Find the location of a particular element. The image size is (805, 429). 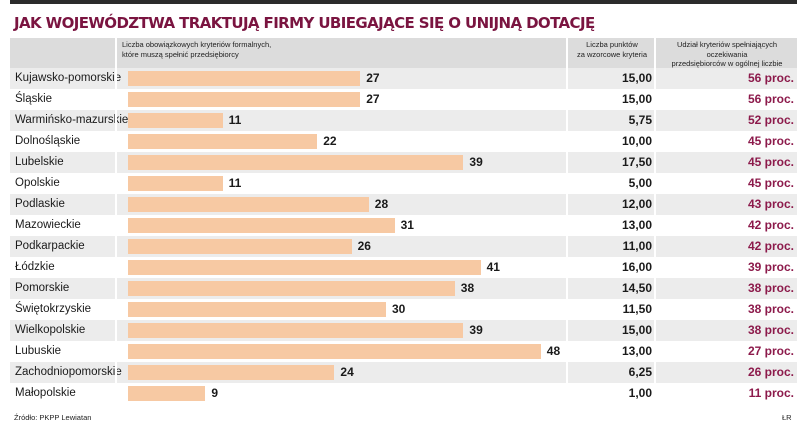

points-value: 5,00 is located at coordinates (640, 183).